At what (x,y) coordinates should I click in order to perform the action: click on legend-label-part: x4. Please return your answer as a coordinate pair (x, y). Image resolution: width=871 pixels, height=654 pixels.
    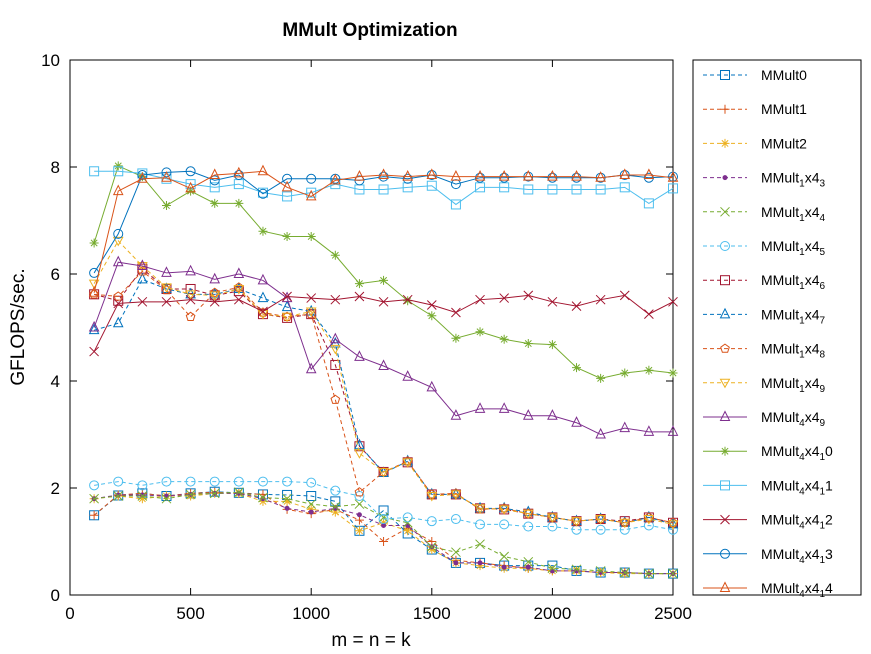
    Looking at the image, I should click on (812, 314).